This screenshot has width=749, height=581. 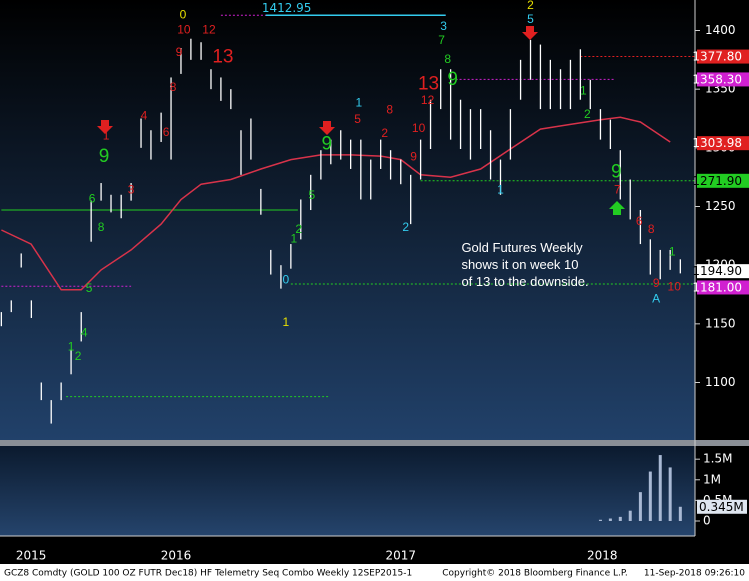 I want to click on y-tick-label: 1150, so click(x=720, y=323).